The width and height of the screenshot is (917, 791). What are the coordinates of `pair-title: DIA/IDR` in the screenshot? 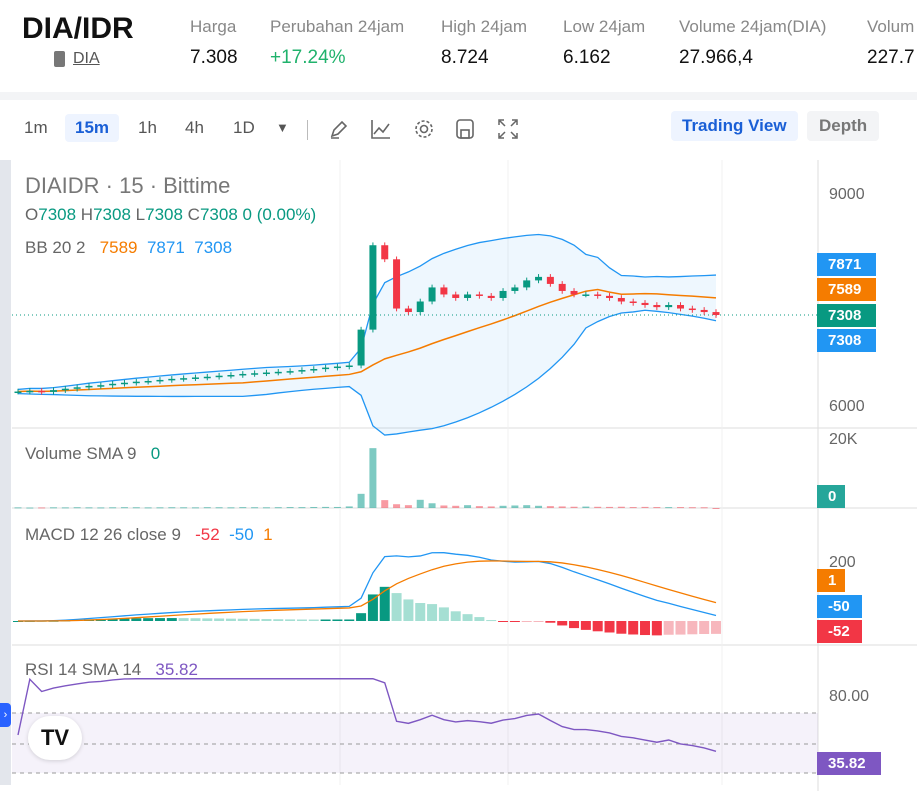 It's located at (78, 28).